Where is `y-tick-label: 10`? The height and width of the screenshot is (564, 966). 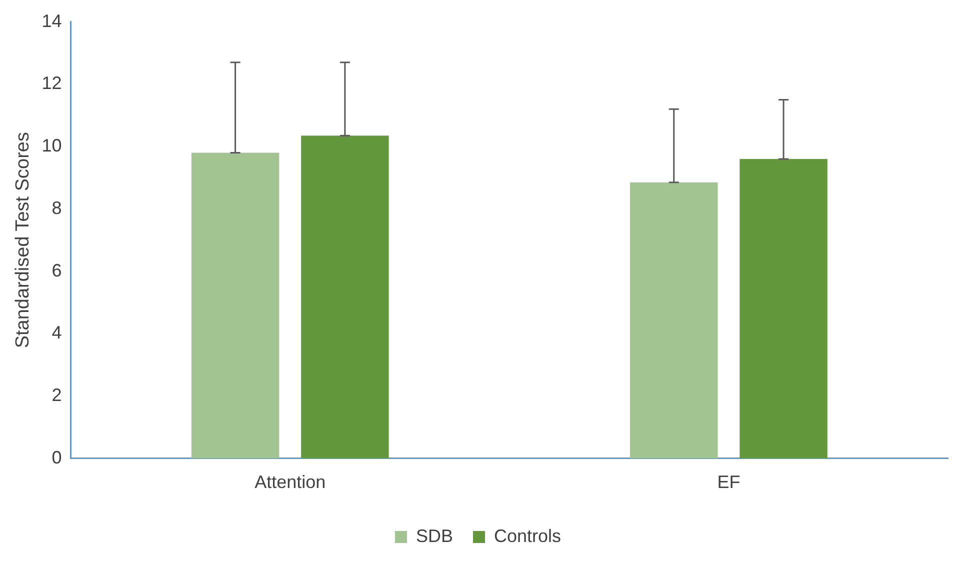
y-tick-label: 10 is located at coordinates (52, 146).